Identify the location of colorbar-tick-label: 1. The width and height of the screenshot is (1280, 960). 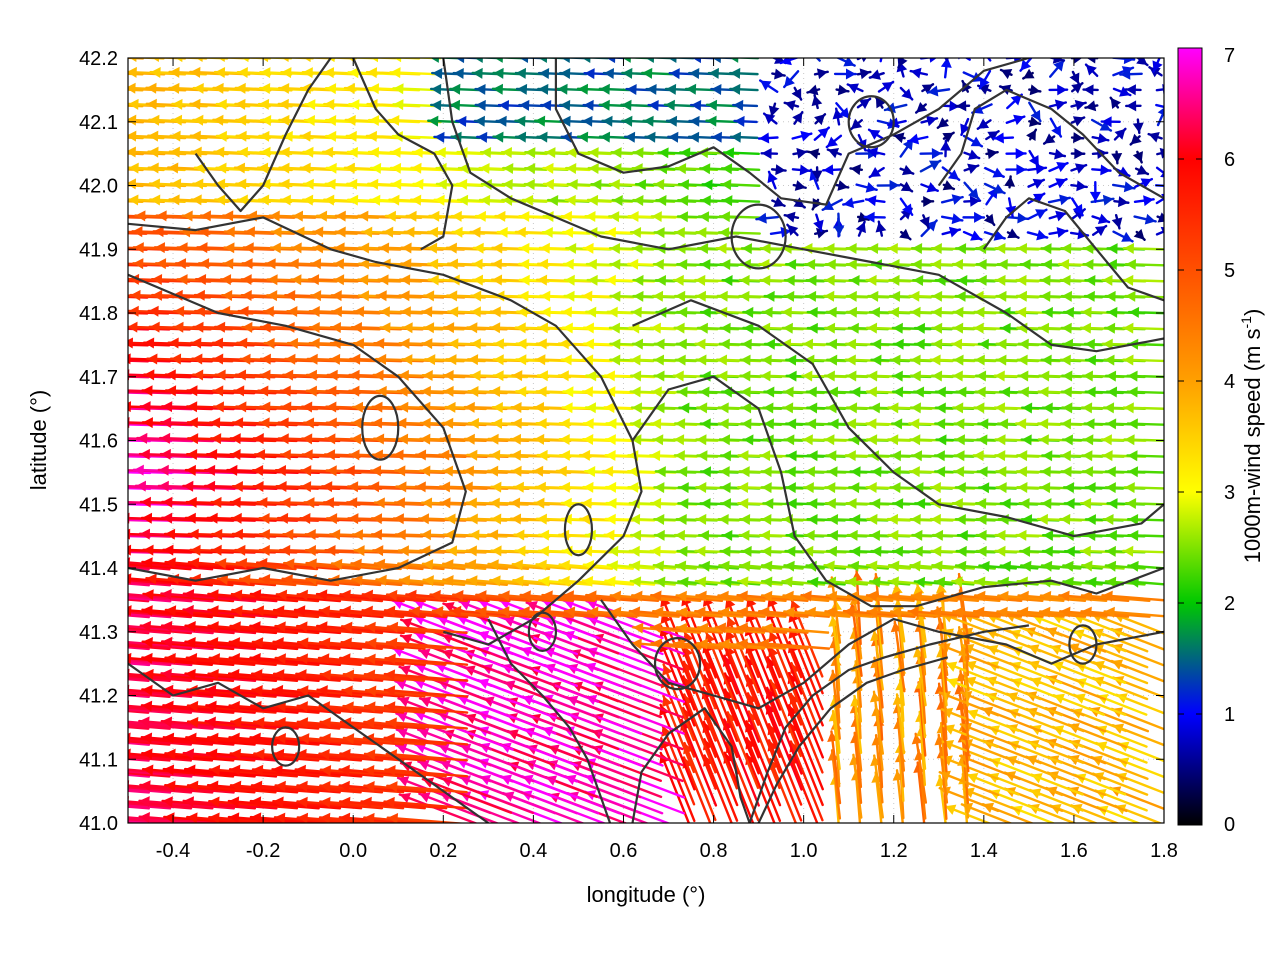
(1229, 715).